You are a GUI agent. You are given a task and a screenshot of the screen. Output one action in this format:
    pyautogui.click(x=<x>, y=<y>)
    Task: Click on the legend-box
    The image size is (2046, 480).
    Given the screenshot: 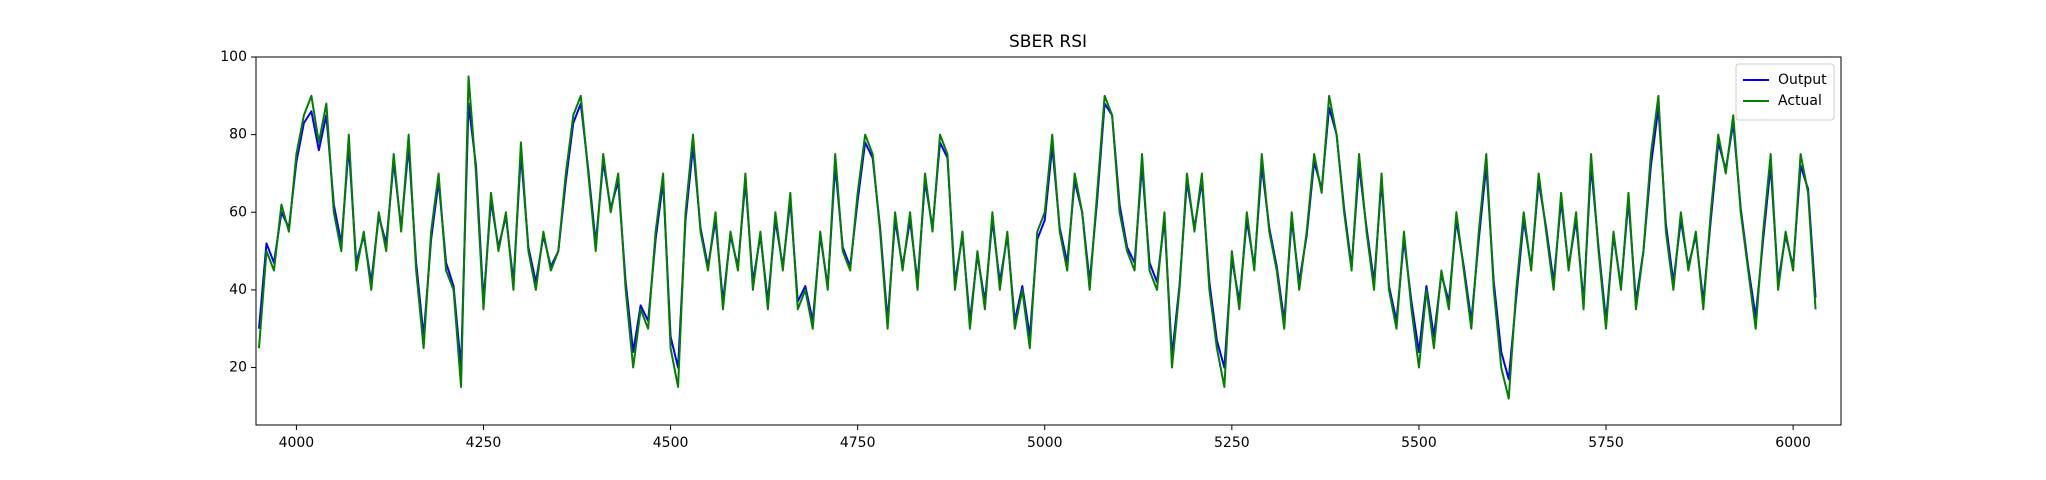 What is the action you would take?
    pyautogui.click(x=1785, y=92)
    